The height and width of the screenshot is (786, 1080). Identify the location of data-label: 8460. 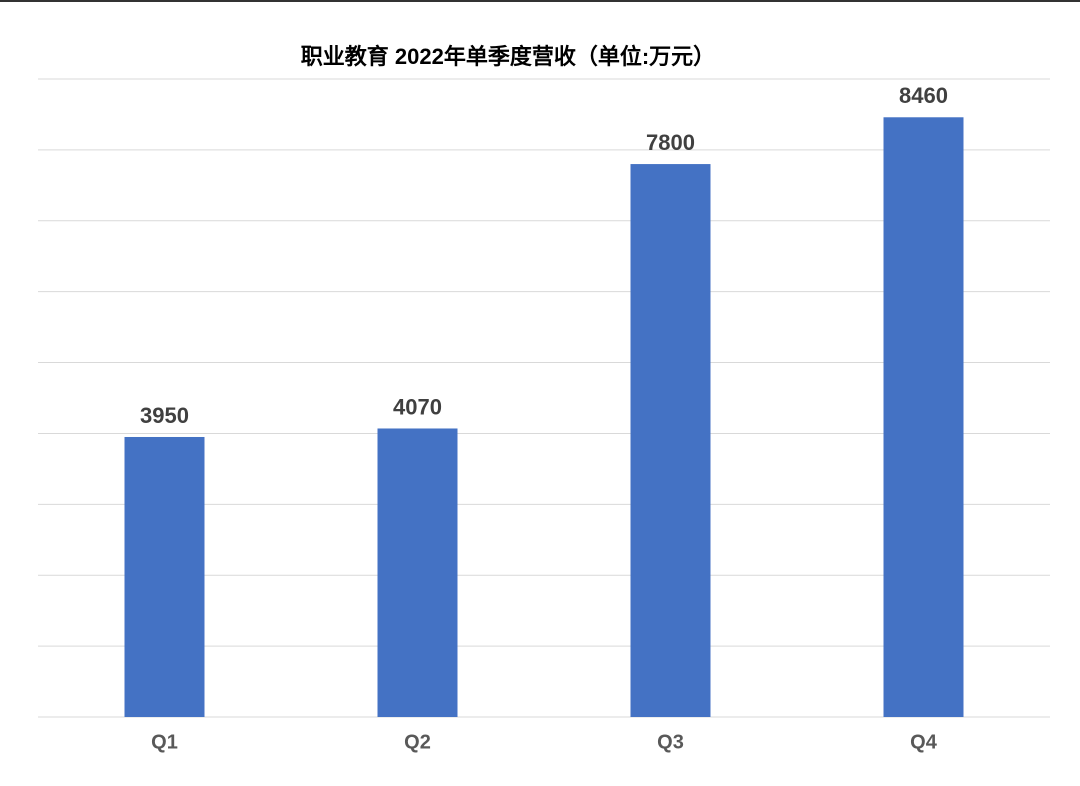
(923, 95).